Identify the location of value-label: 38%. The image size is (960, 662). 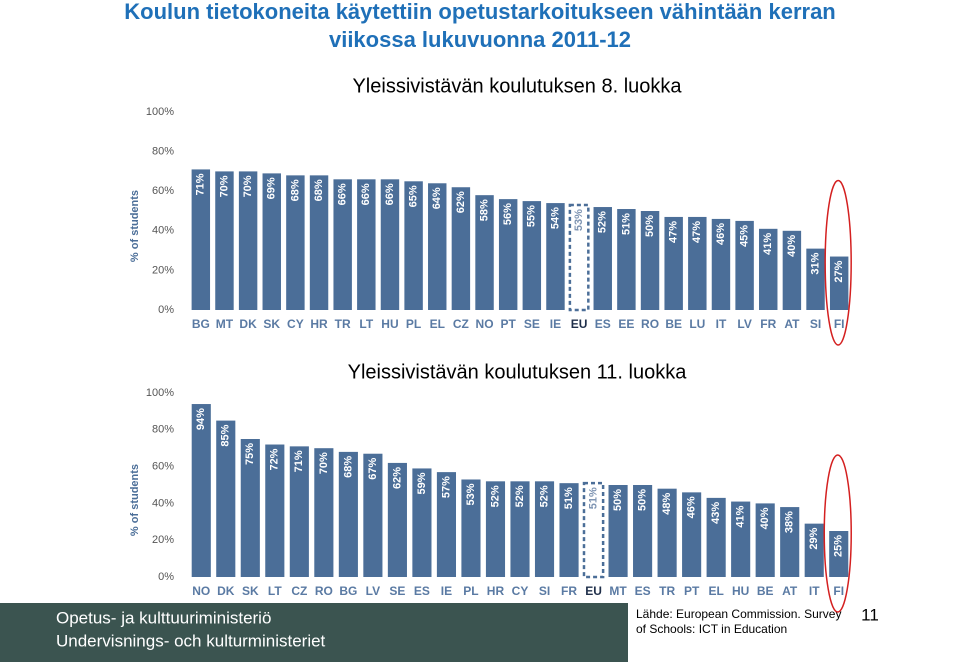
(790, 522).